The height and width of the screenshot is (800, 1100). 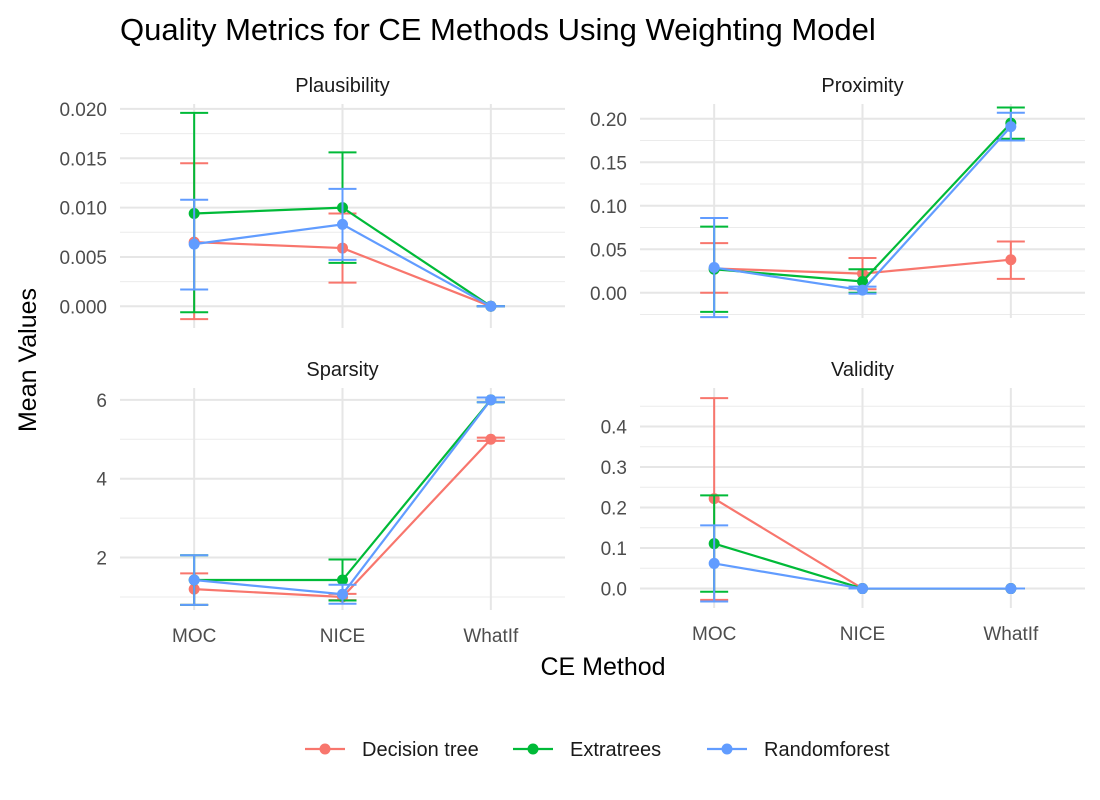 What do you see at coordinates (608, 294) in the screenshot?
I see `y-tick-label: 0.00` at bounding box center [608, 294].